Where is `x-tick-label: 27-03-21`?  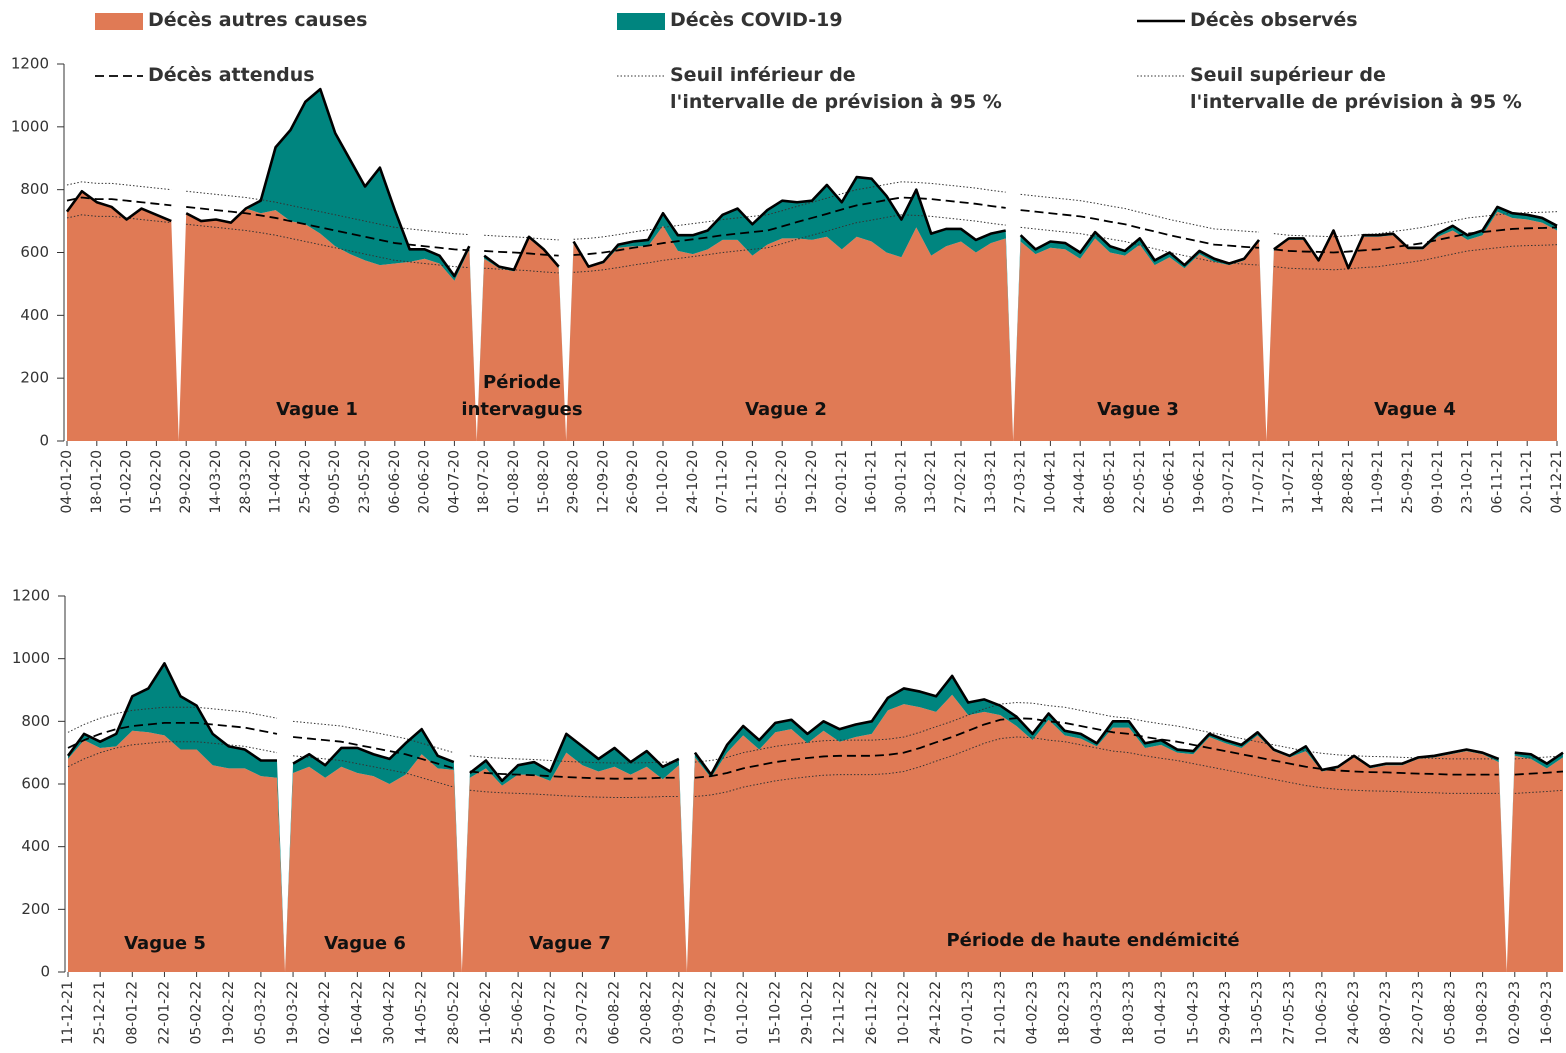
x-tick-label: 27-03-21 is located at coordinates (1021, 482).